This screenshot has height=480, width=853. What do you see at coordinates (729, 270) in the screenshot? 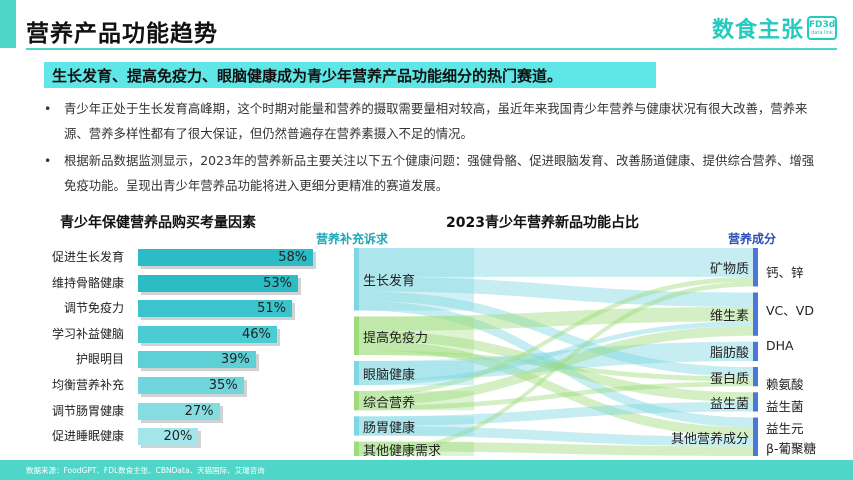
I see `sankey-target-label: 矿物质` at bounding box center [729, 270].